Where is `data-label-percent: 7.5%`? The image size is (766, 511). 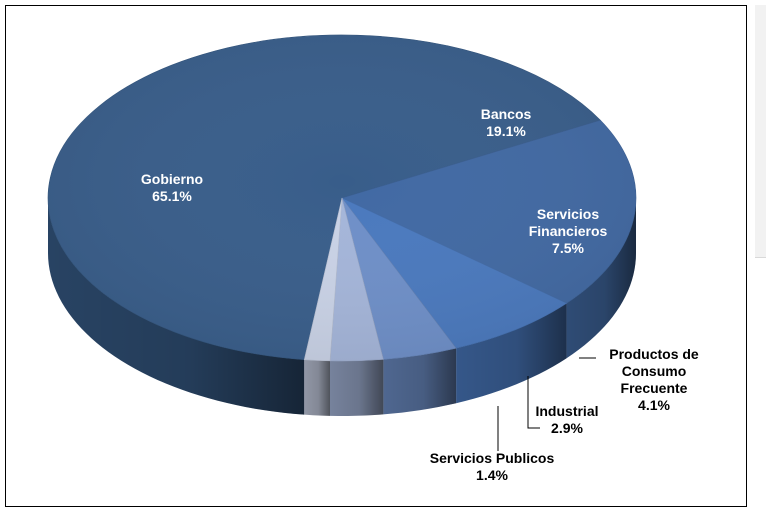
data-label-percent: 7.5% is located at coordinates (568, 248).